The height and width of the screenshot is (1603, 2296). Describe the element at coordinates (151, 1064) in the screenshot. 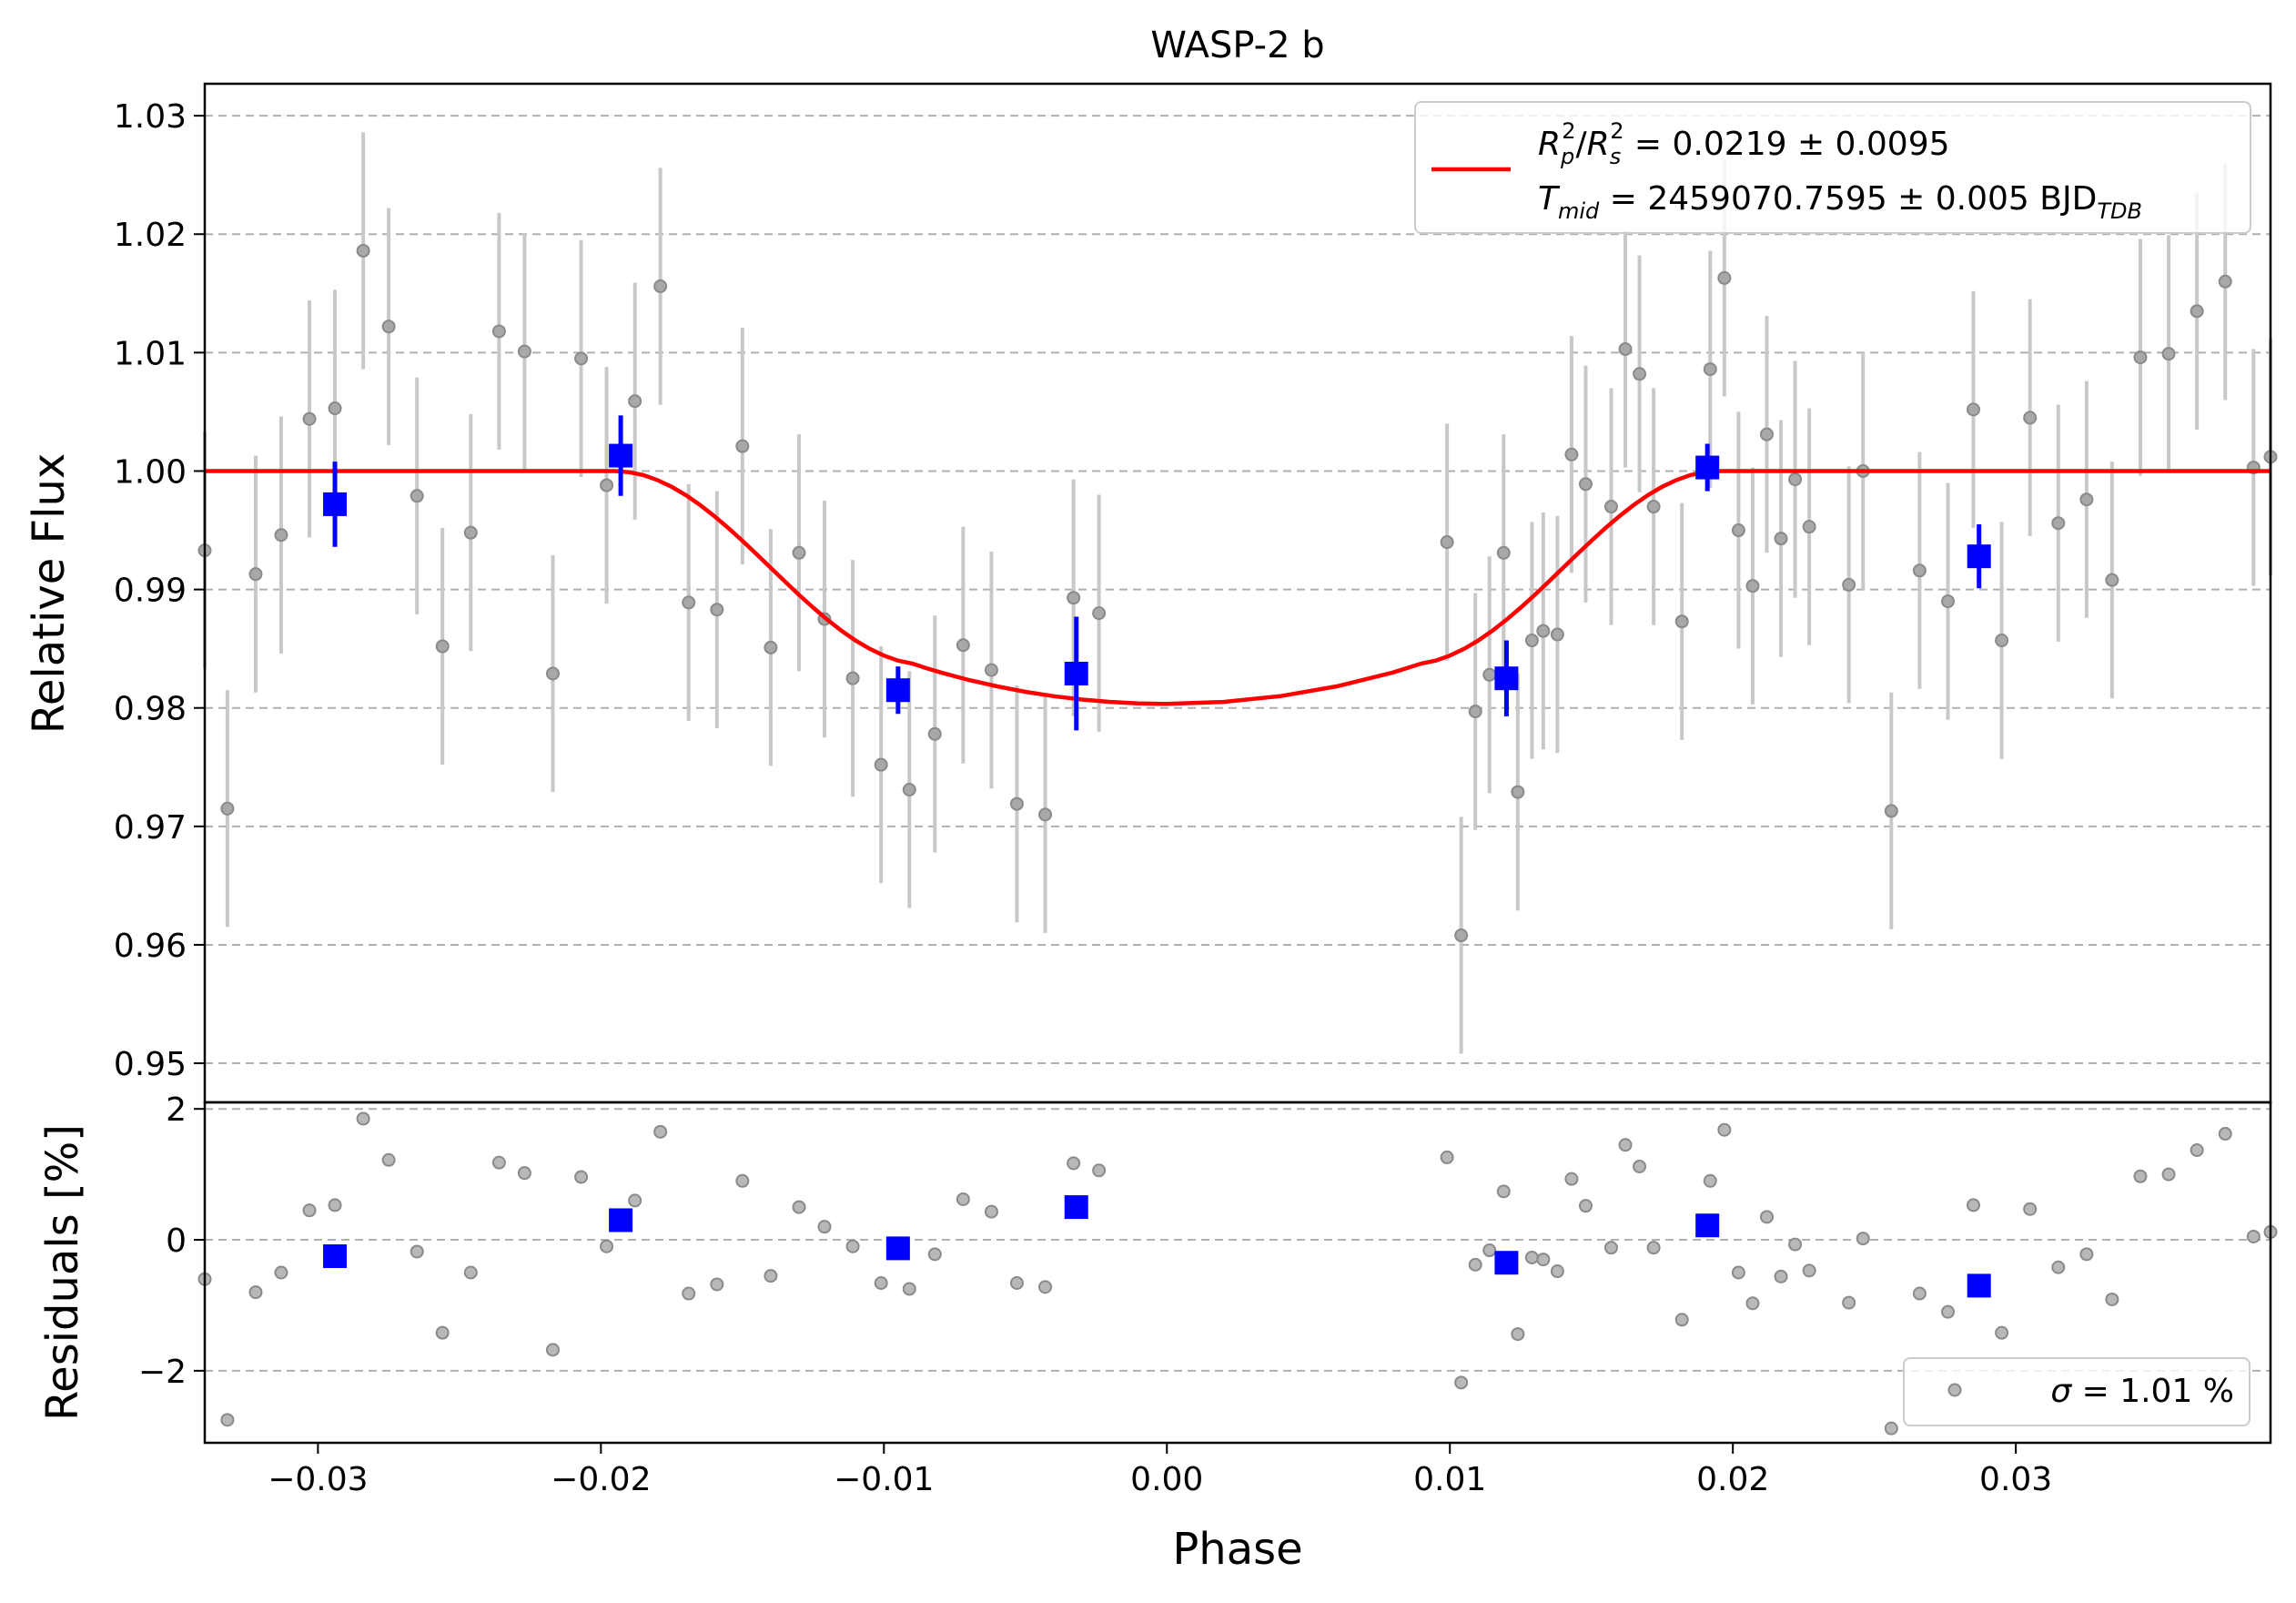

I see `main-y-tick-label: 0.95` at that location.